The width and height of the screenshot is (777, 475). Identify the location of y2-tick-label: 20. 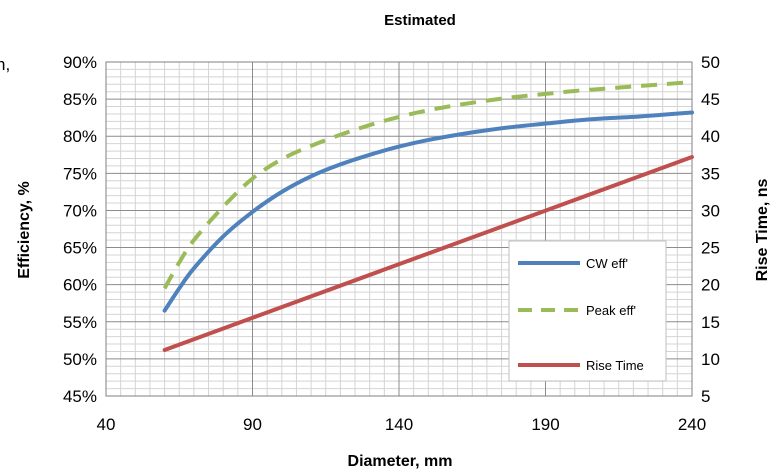
(710, 285).